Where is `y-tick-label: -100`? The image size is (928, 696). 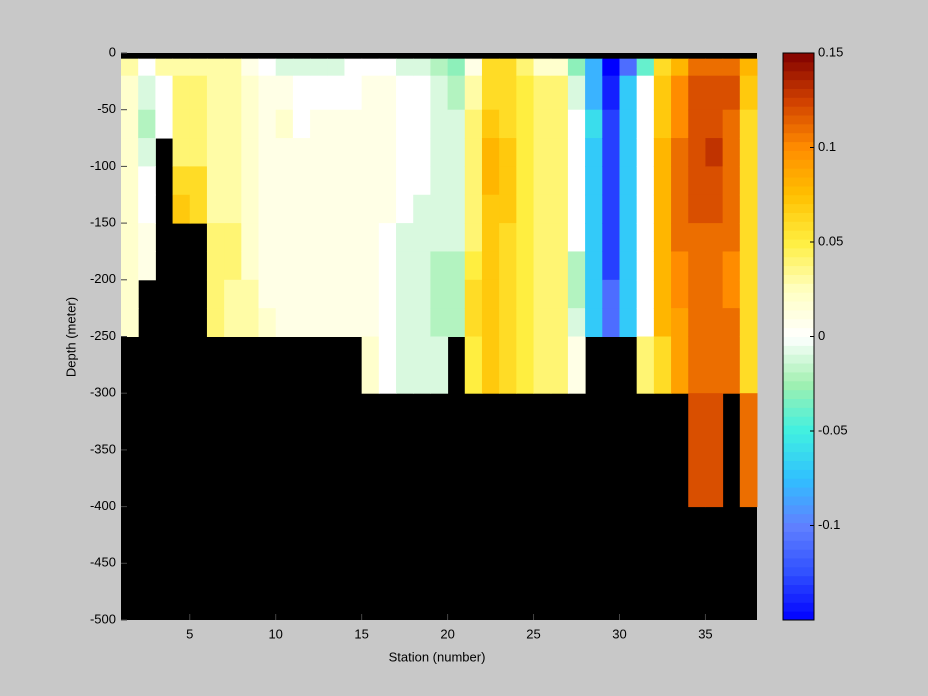 y-tick-label: -100 is located at coordinates (103, 165).